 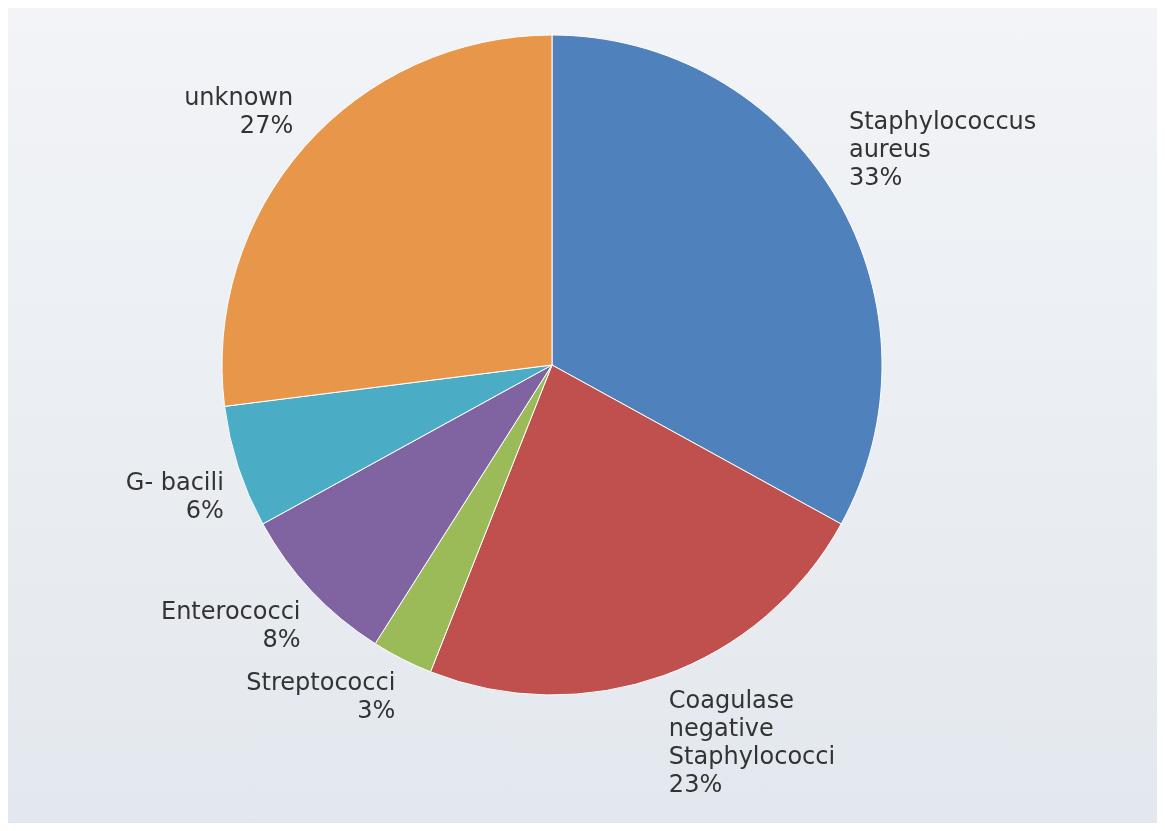 I want to click on slice-label: G- bacili, so click(x=174, y=481).